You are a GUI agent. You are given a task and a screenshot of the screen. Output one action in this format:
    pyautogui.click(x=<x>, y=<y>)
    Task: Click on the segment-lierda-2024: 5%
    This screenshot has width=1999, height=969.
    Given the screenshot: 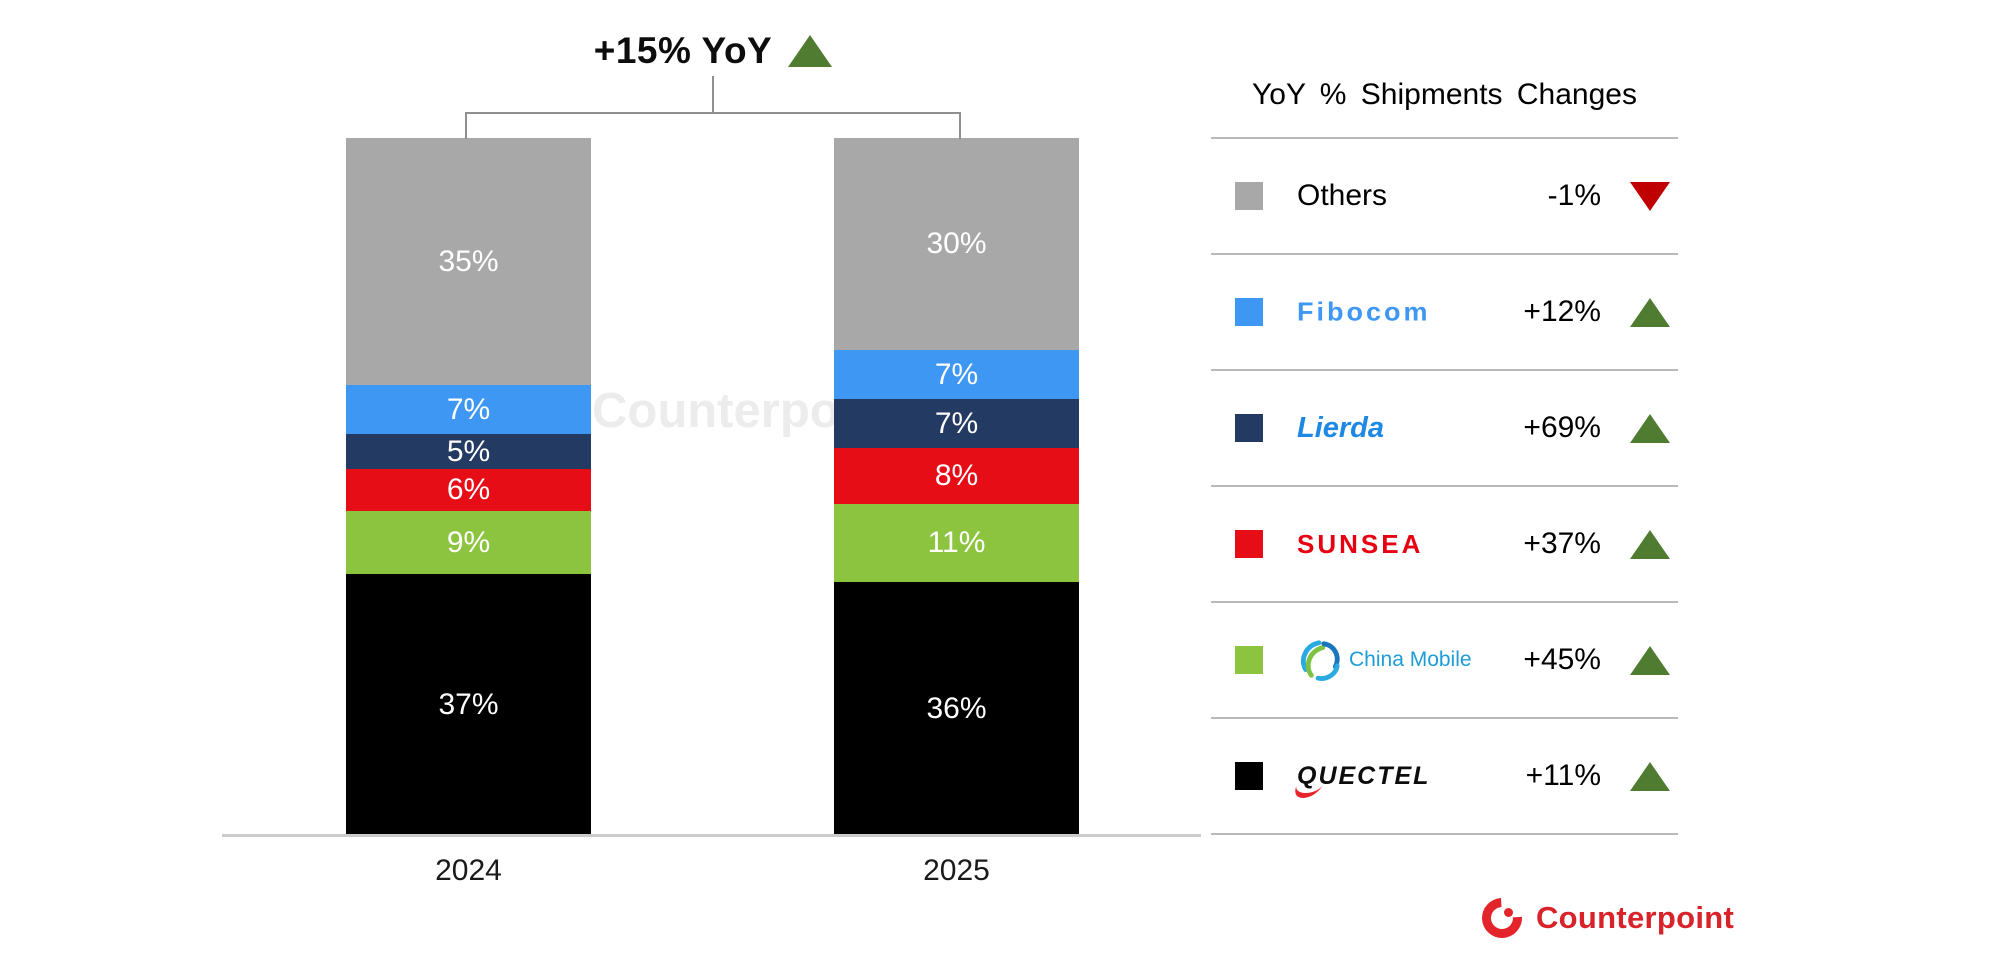 What is the action you would take?
    pyautogui.click(x=468, y=451)
    